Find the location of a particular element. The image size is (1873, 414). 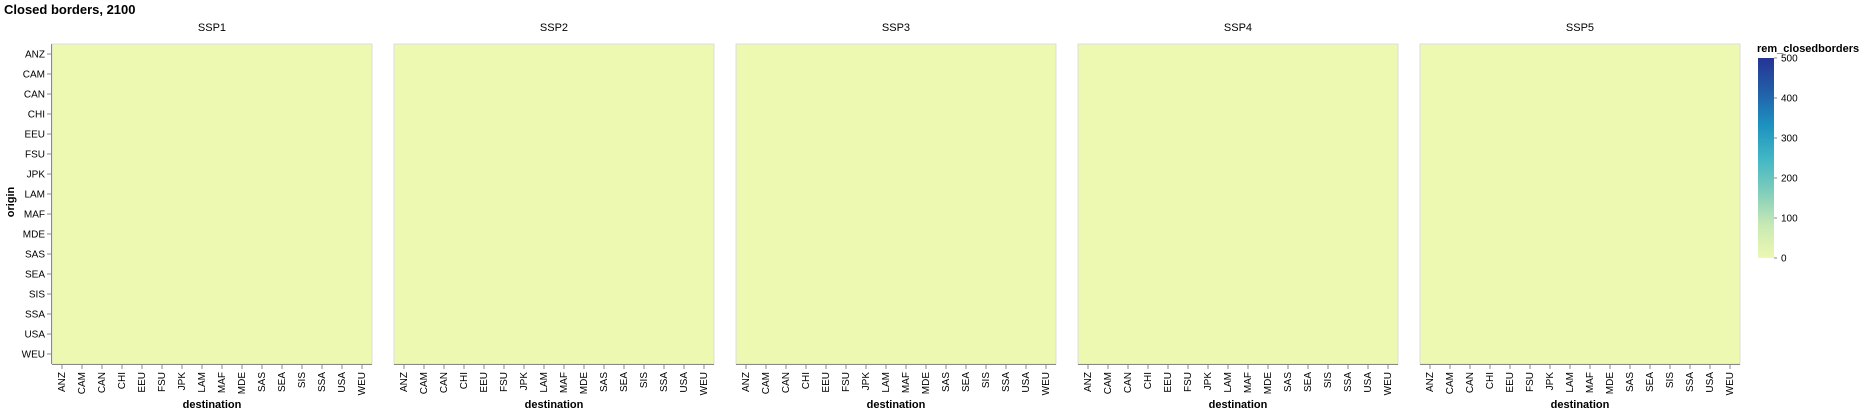

y-tick-label: MAF is located at coordinates (34, 215).